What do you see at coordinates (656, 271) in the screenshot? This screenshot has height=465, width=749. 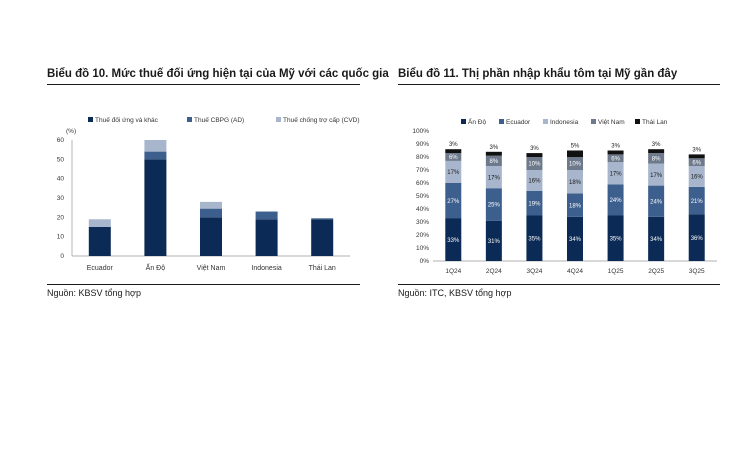 I see `x-tick-label: 2Q25` at bounding box center [656, 271].